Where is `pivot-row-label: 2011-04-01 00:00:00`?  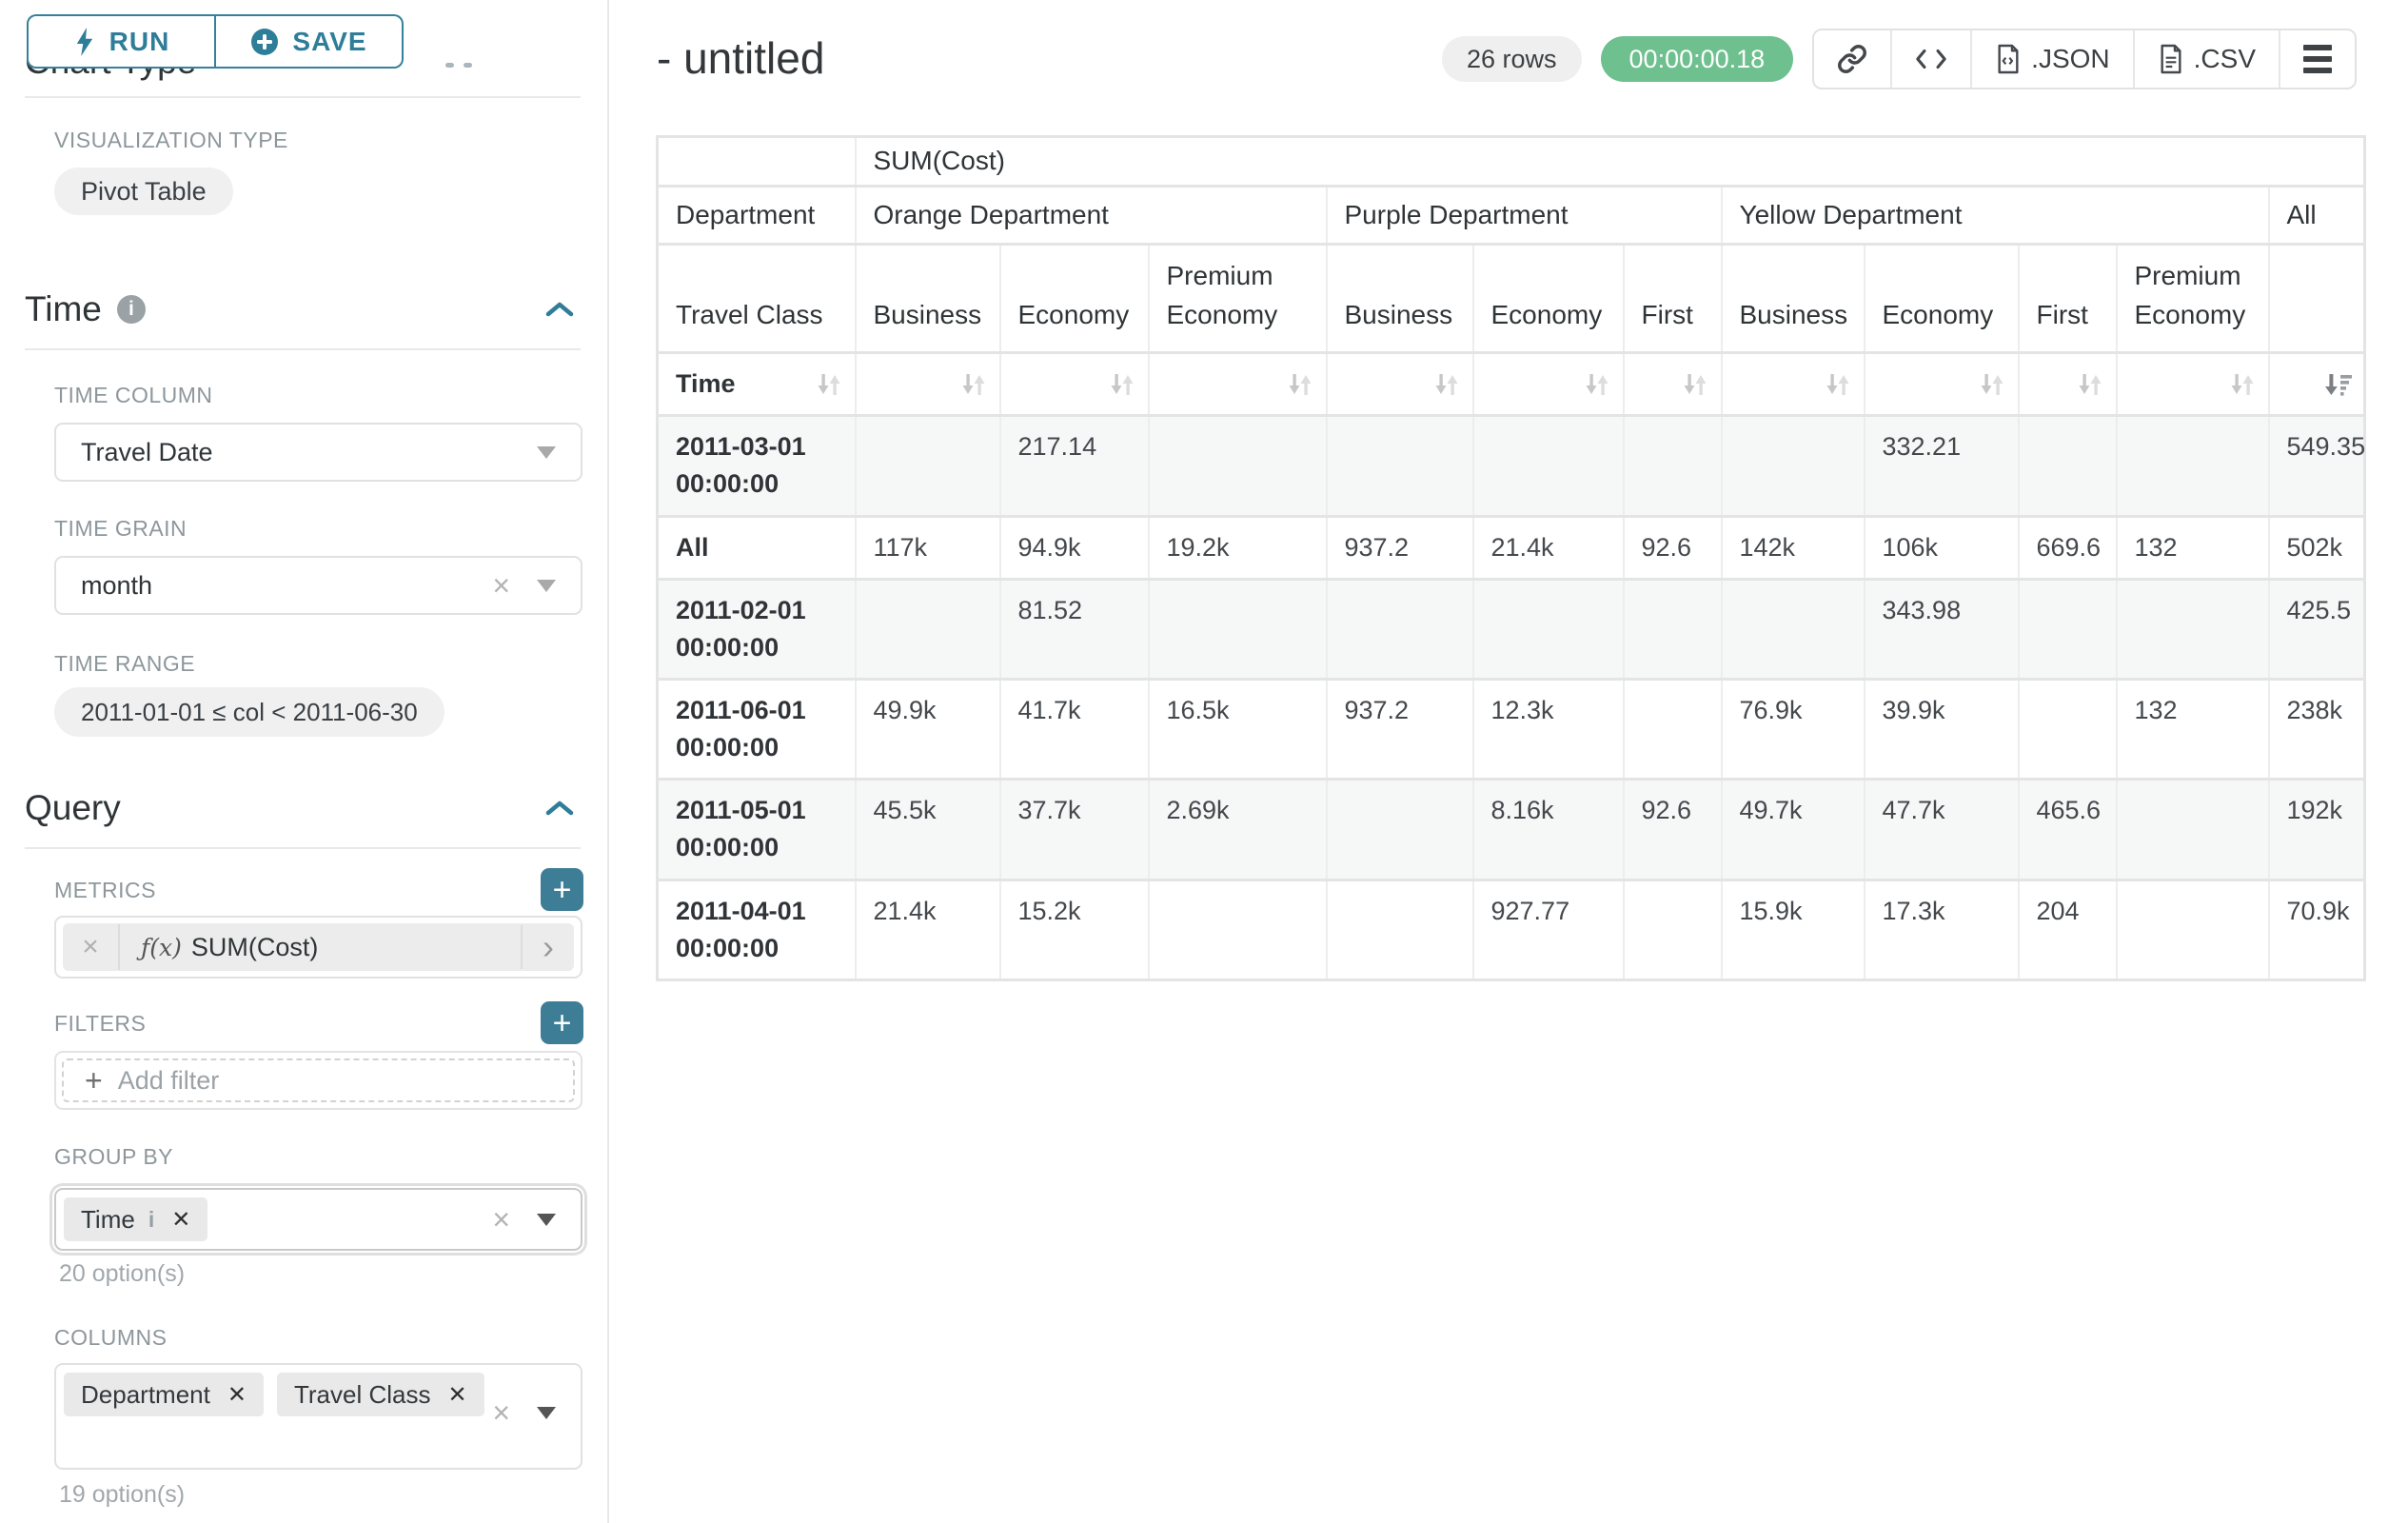 pivot-row-label: 2011-04-01 00:00:00 is located at coordinates (756, 929).